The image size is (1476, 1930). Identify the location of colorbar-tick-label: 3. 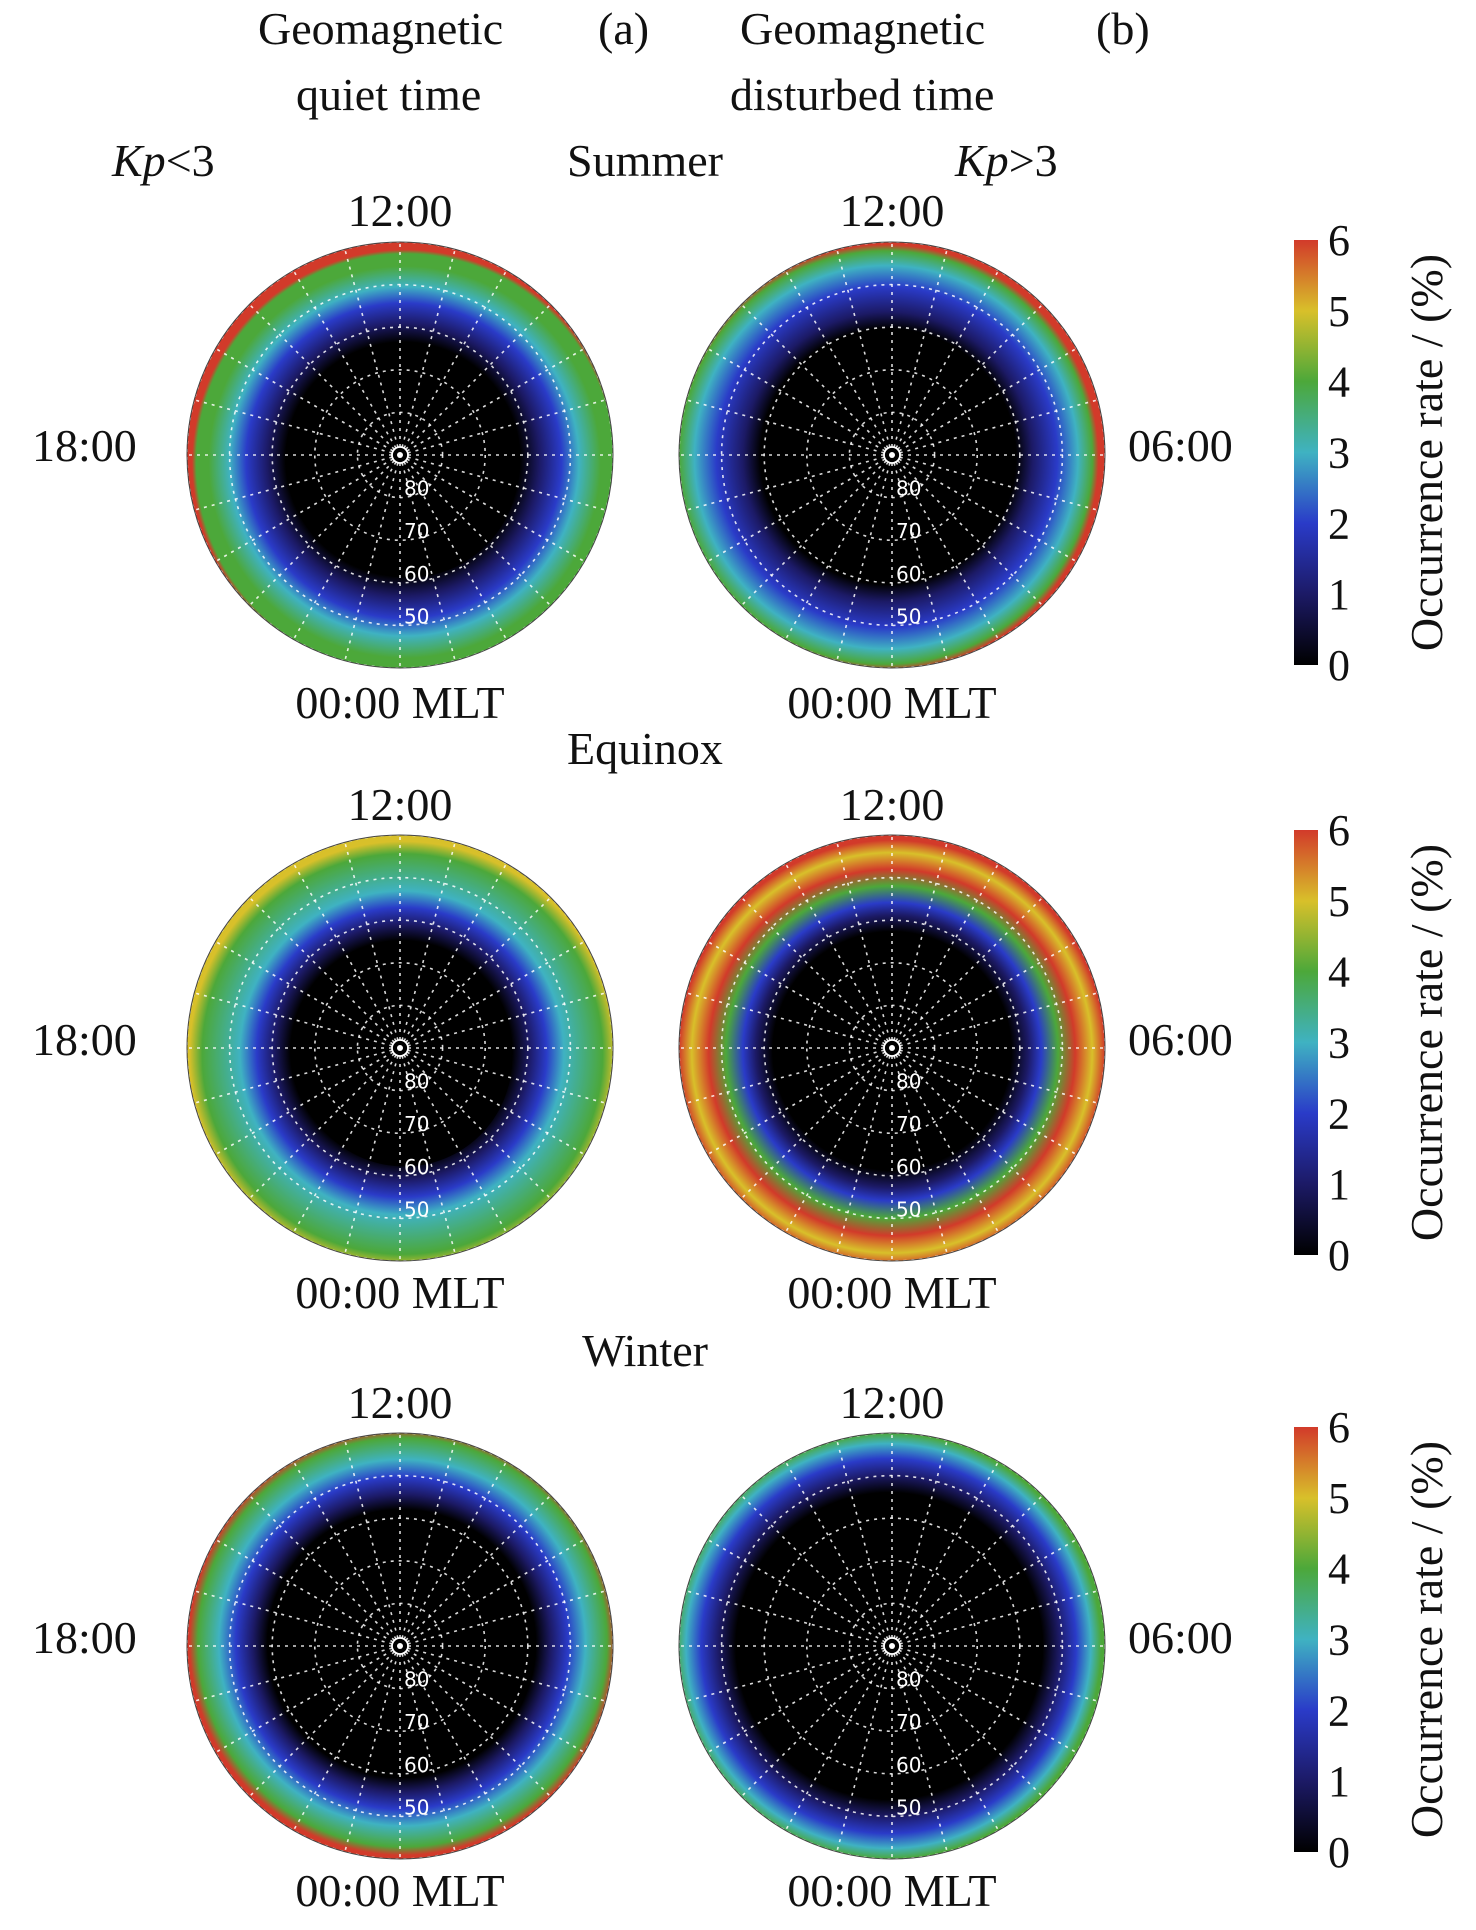
(1339, 1640).